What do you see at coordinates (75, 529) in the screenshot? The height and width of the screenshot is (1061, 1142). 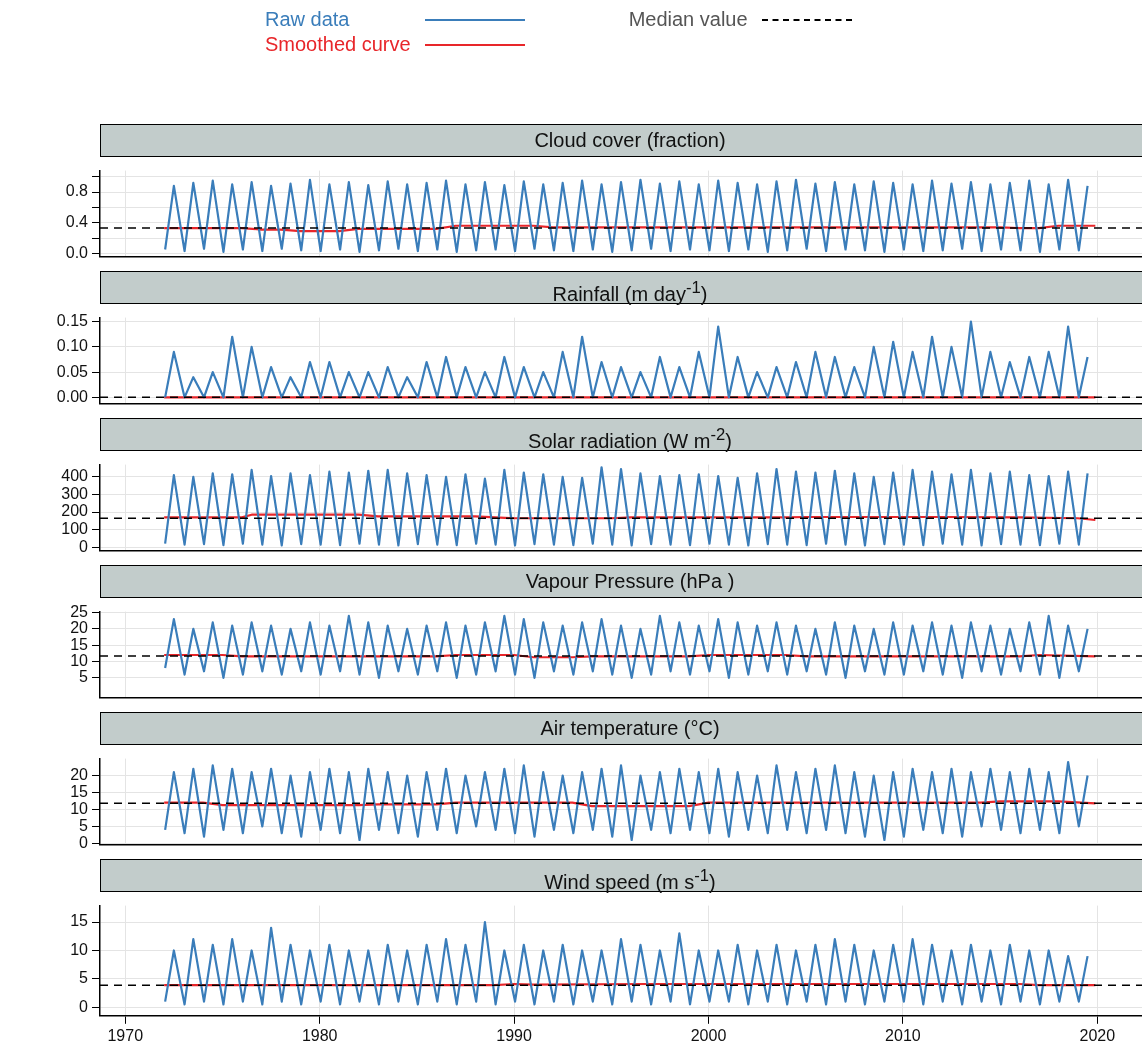 I see `y-tick-label: 100` at bounding box center [75, 529].